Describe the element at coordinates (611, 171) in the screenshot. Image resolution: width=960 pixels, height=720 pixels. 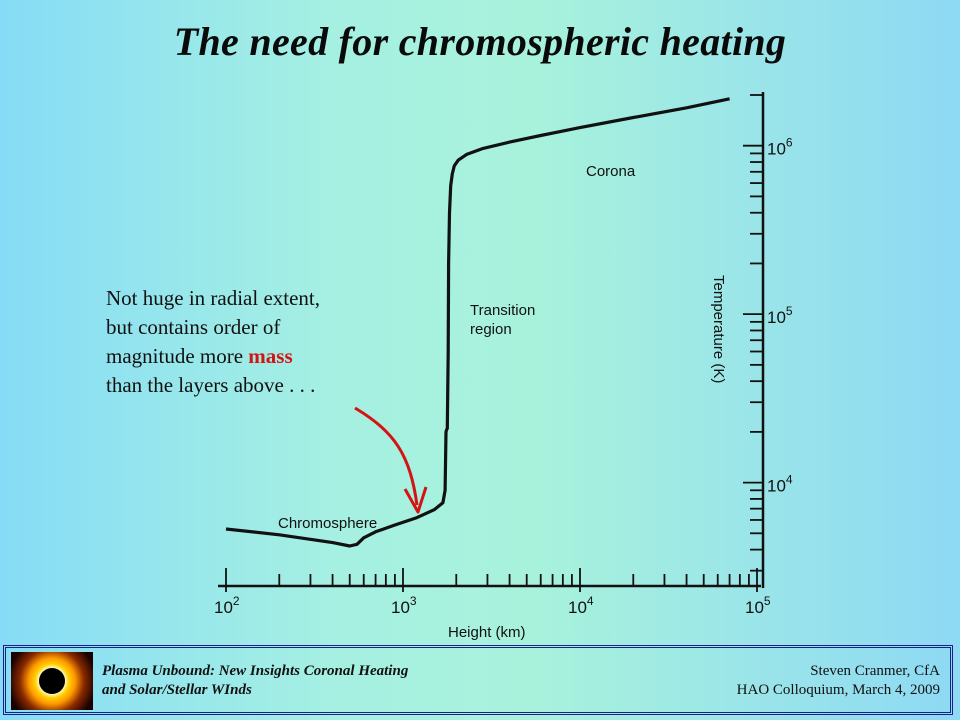
I see `region-label-corona: Corona` at that location.